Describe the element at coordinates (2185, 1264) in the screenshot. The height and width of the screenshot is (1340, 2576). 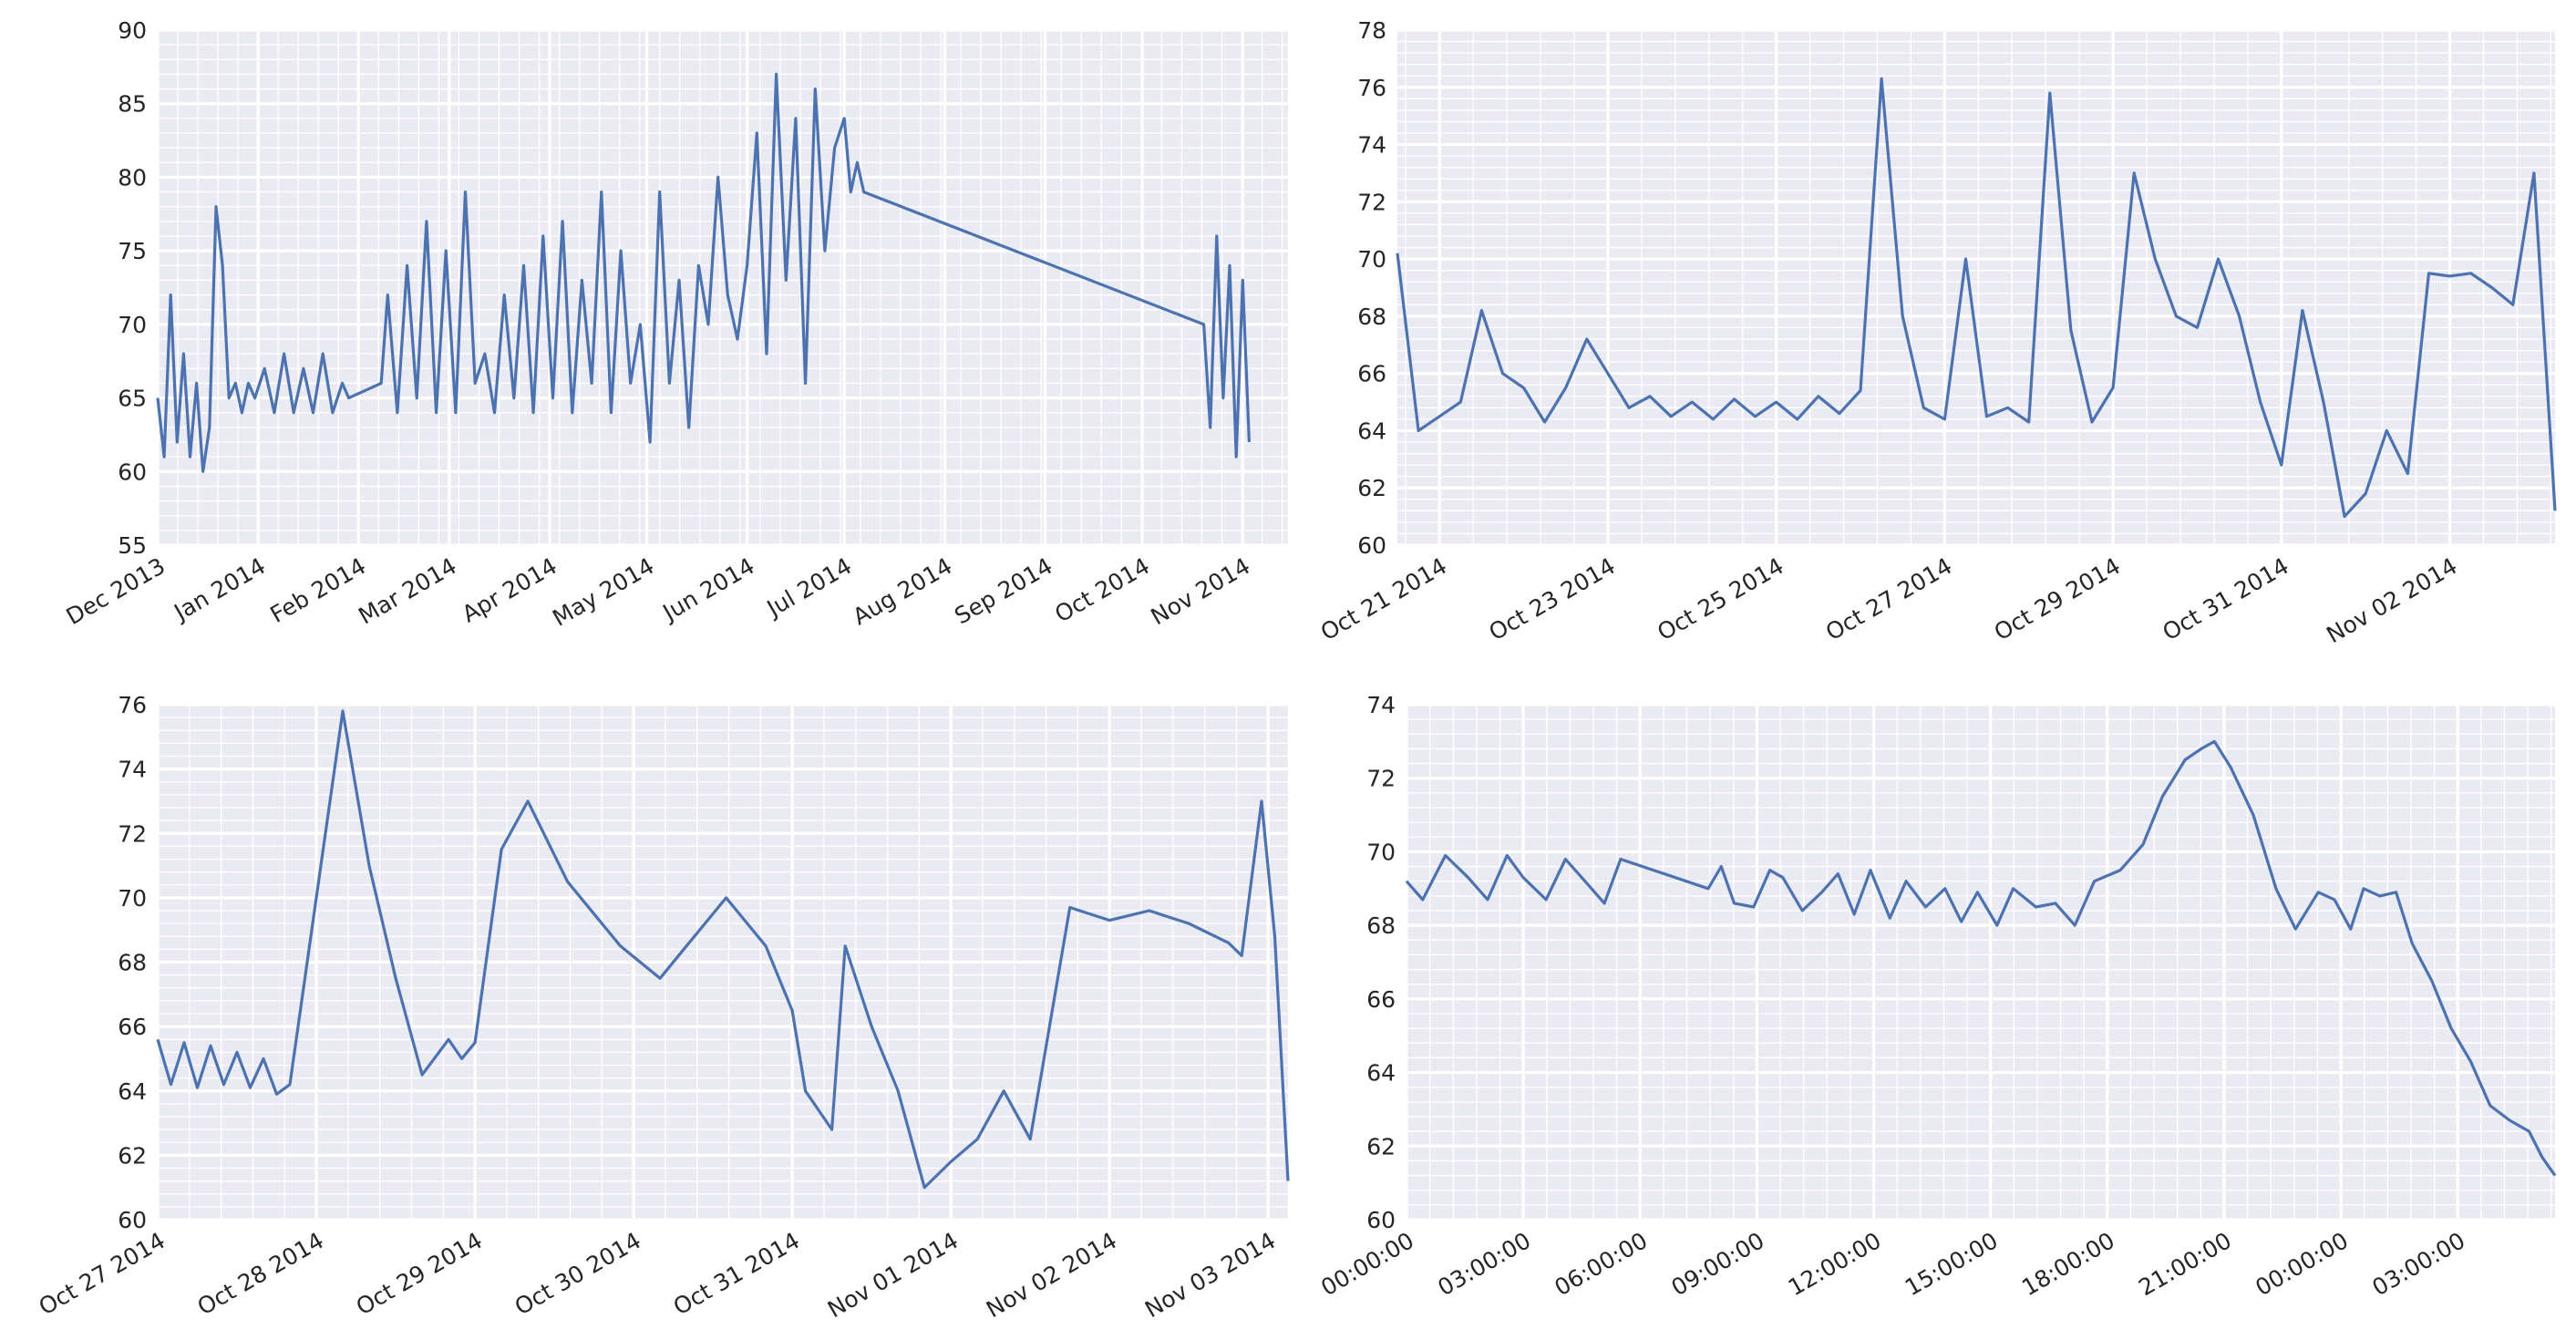
I see `x-tick-label: 21:00:00` at that location.